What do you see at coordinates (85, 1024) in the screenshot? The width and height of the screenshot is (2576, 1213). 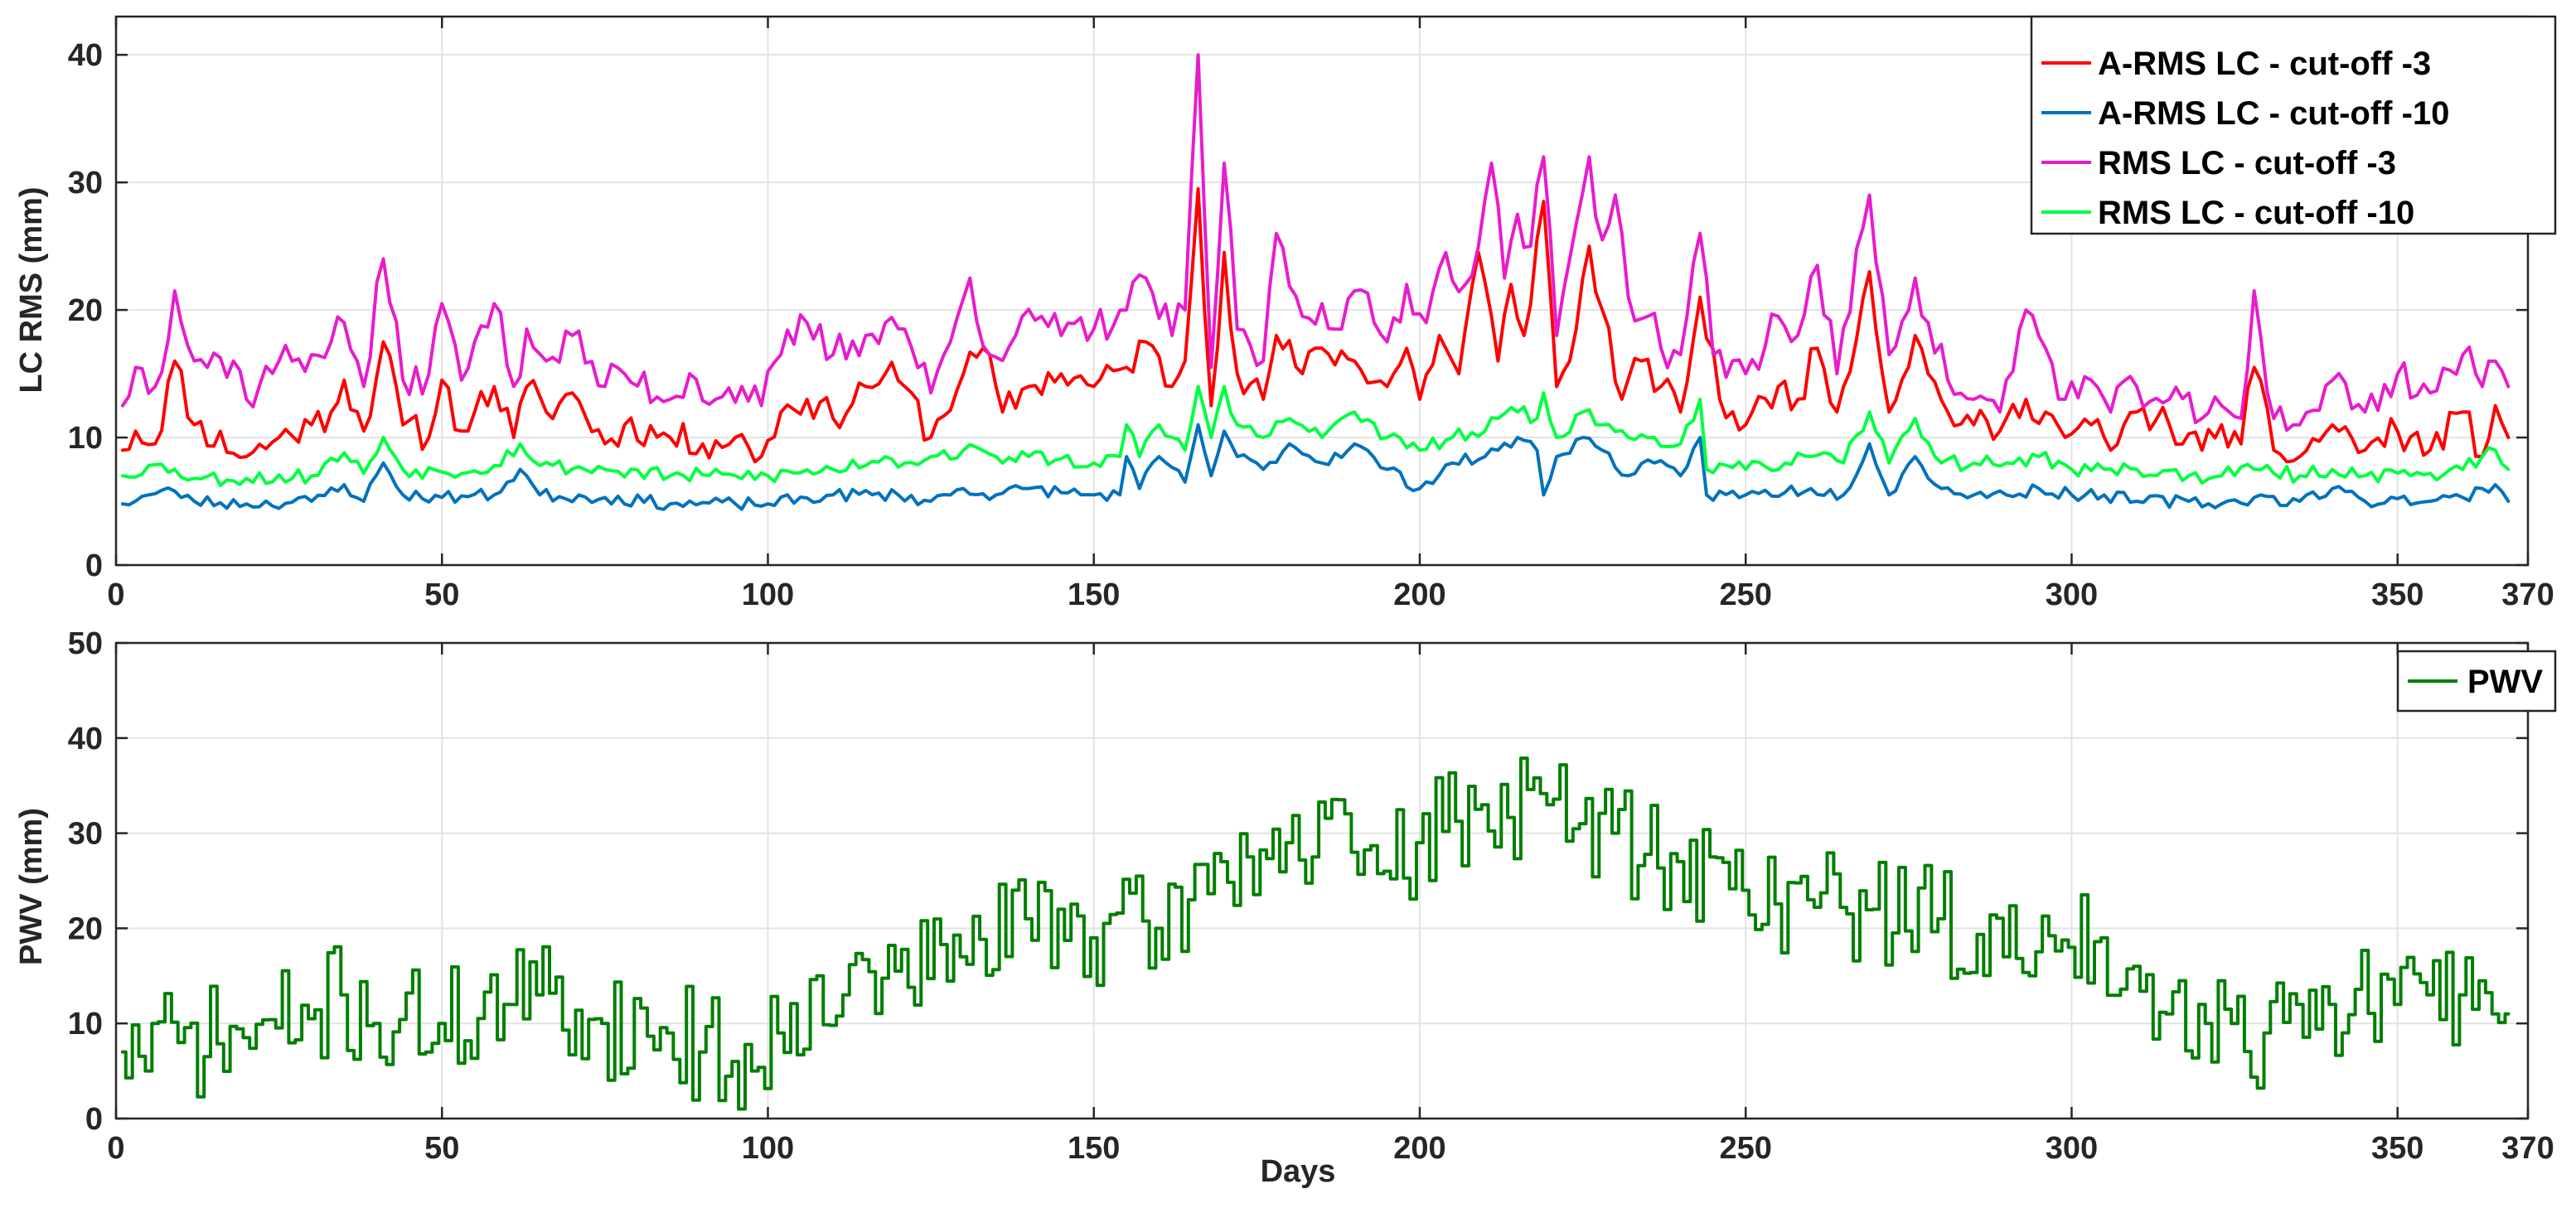 I see `pwv-y-tick-label: 10` at bounding box center [85, 1024].